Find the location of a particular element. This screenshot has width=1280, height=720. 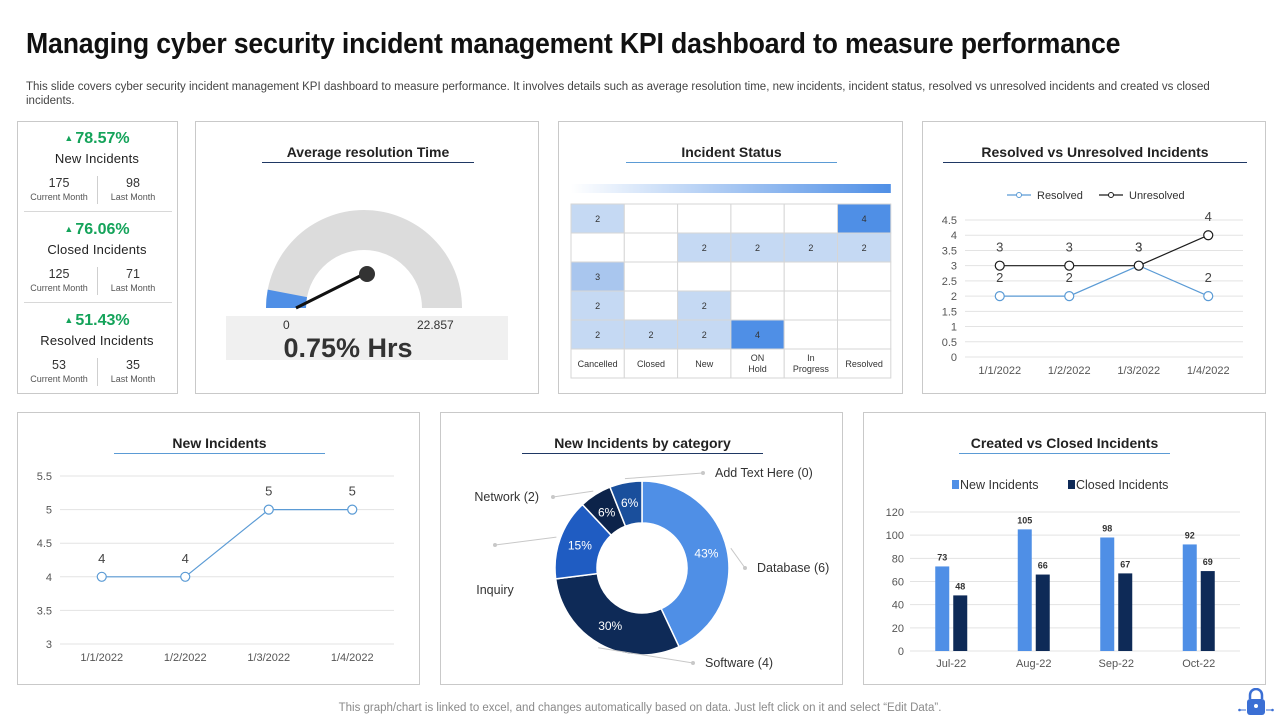

status-column-label: Resolved is located at coordinates (864, 364).